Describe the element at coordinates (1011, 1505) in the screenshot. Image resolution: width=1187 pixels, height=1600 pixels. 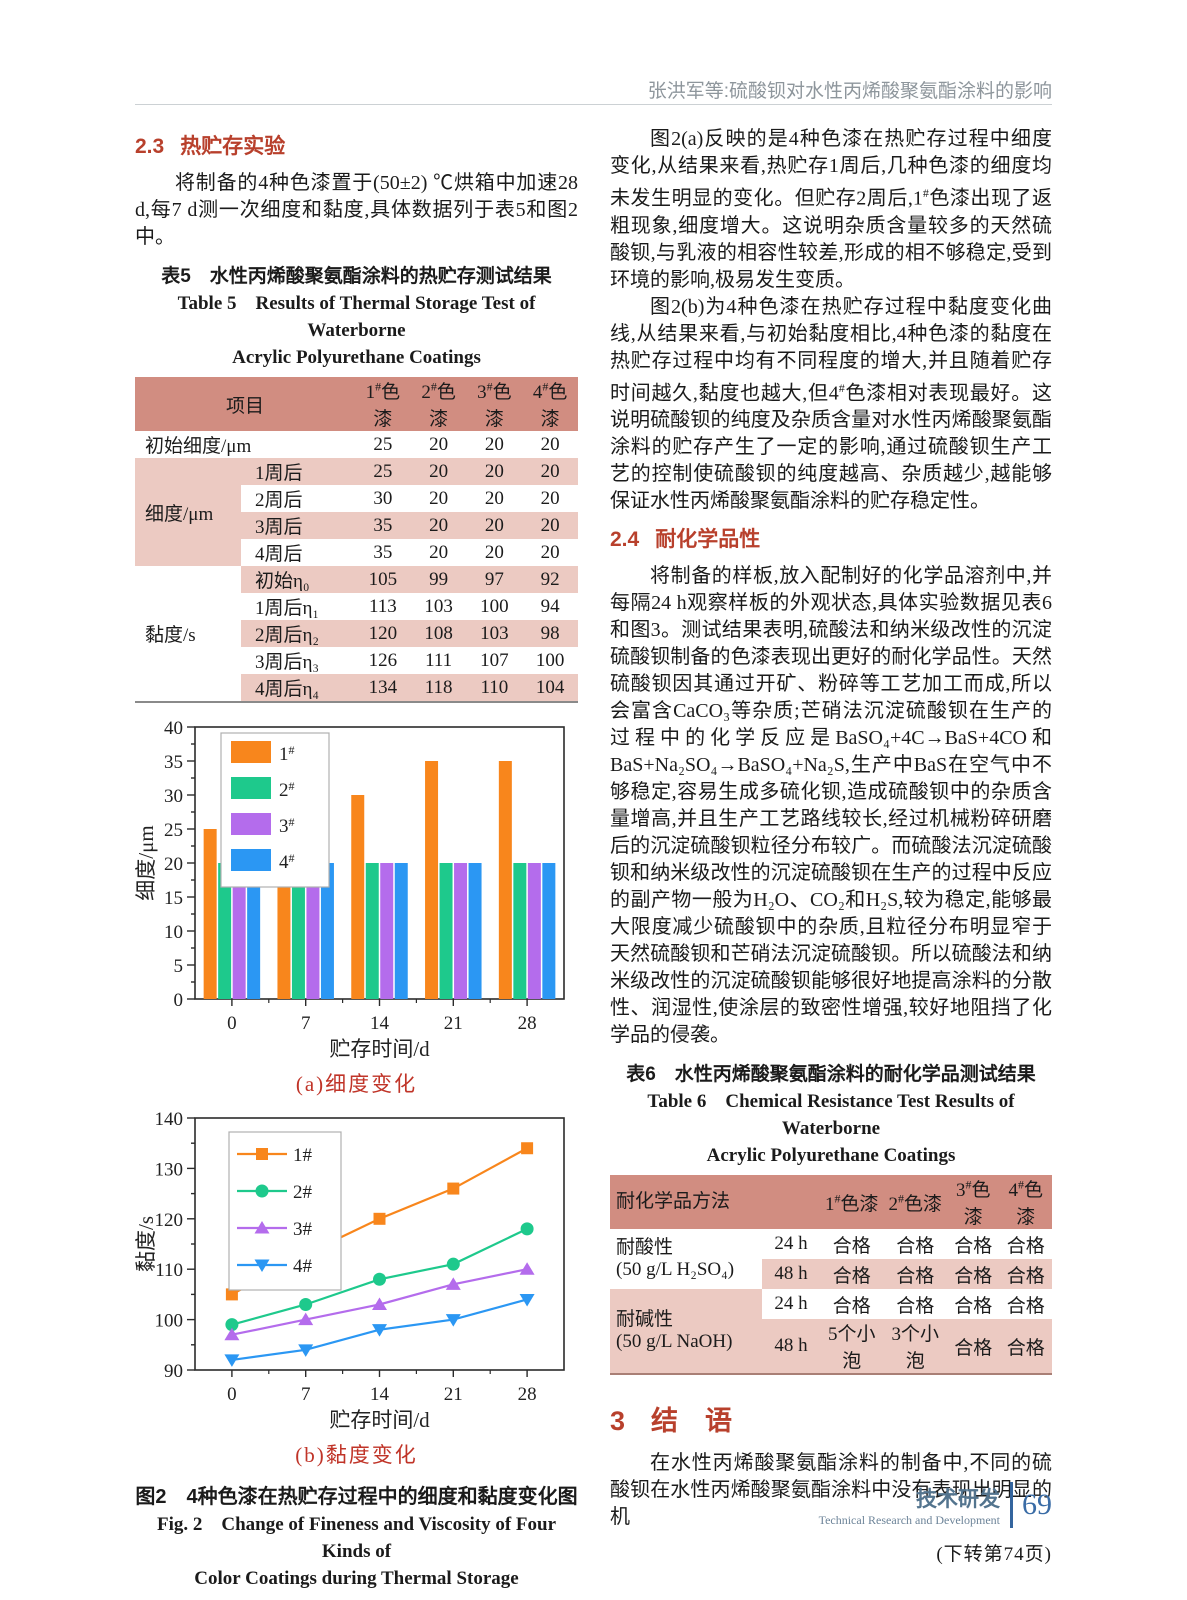
I see `footer-divider` at that location.